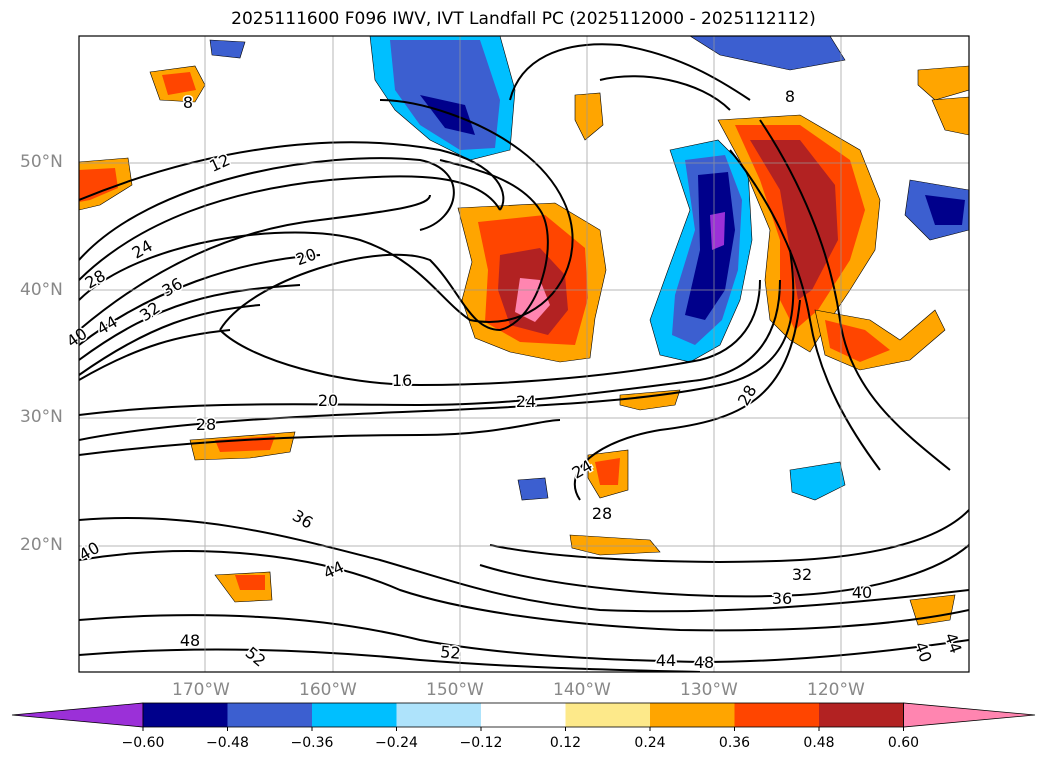  I want to click on contour-label: 52, so click(451, 652).